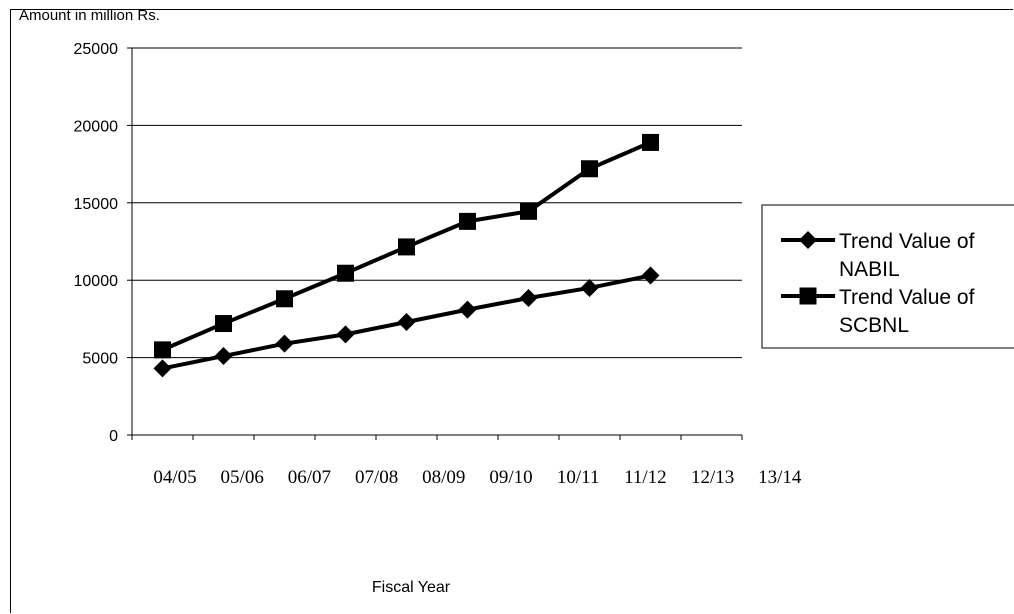 This screenshot has width=1014, height=614. I want to click on y-tick-labels: 0 5000 10000 15000 20000 25000, so click(96, 243).